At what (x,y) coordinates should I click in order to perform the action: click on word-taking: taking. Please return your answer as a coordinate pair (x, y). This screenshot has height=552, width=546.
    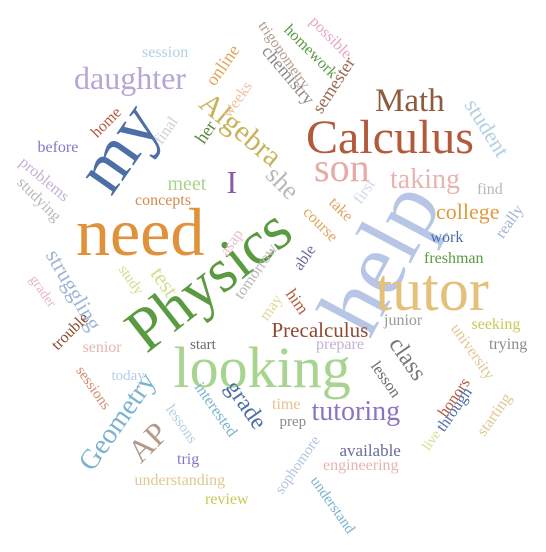
    Looking at the image, I should click on (425, 179).